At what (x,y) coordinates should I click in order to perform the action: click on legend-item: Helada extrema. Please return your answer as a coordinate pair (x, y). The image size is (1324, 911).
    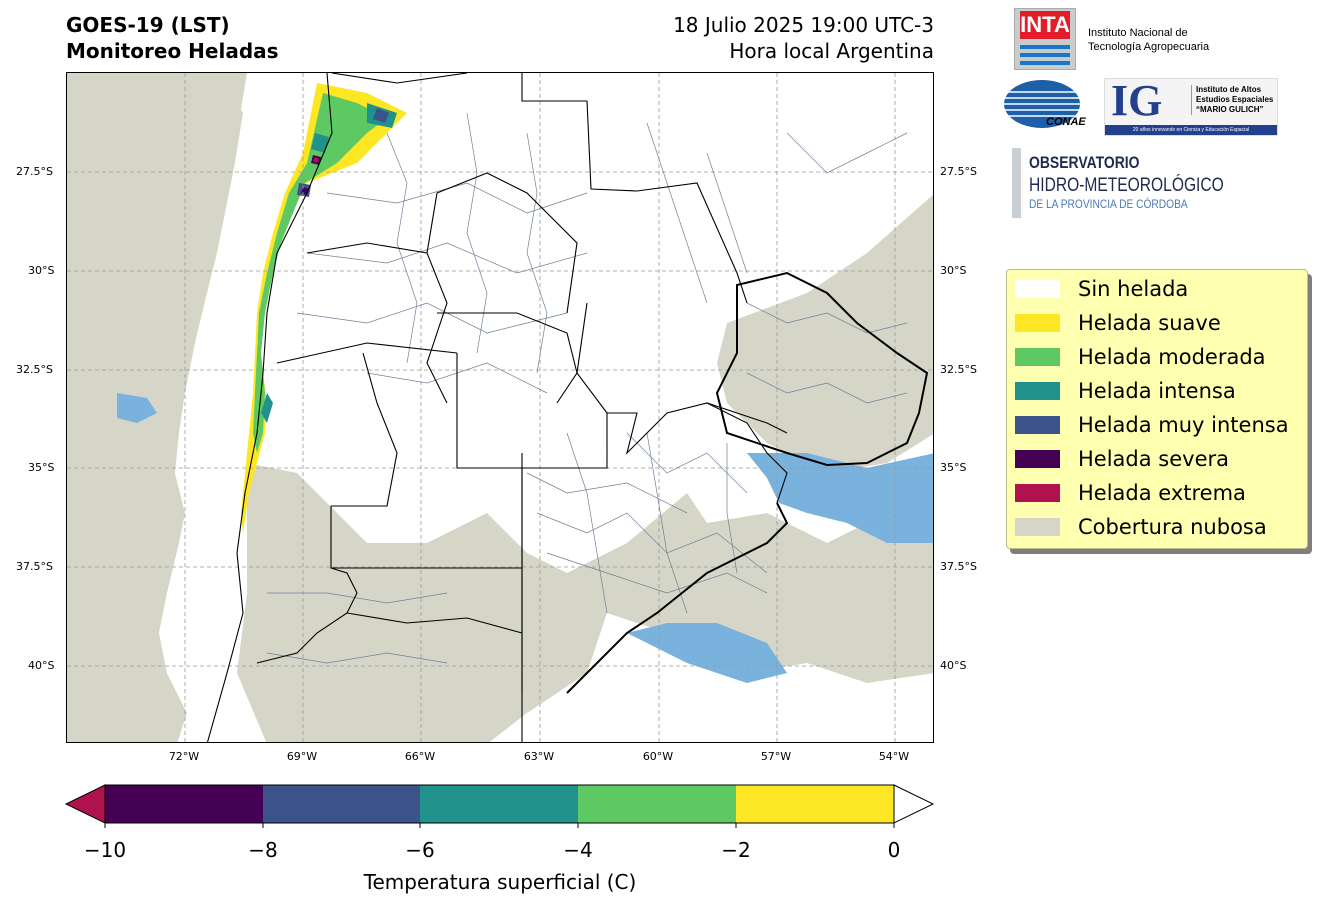
    Looking at the image, I should click on (1130, 493).